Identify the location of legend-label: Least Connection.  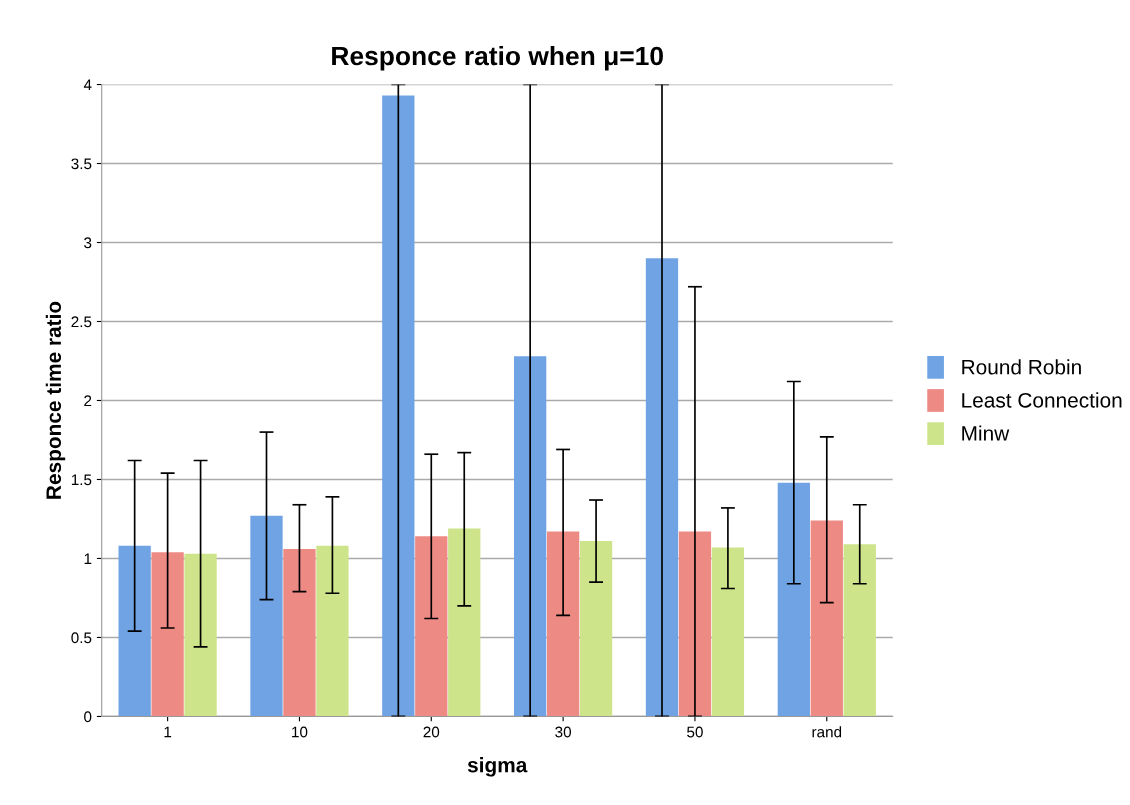
(1042, 400).